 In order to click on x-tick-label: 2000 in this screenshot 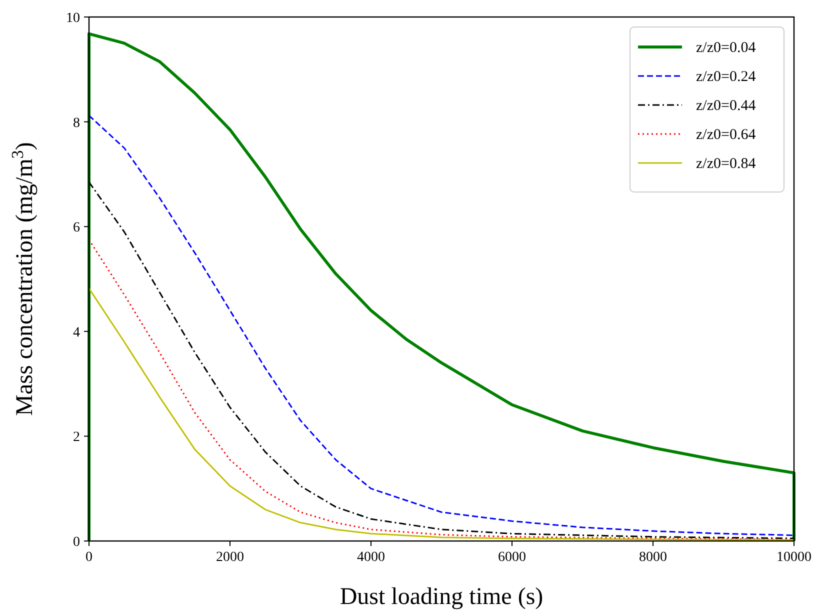, I will do `click(230, 557)`.